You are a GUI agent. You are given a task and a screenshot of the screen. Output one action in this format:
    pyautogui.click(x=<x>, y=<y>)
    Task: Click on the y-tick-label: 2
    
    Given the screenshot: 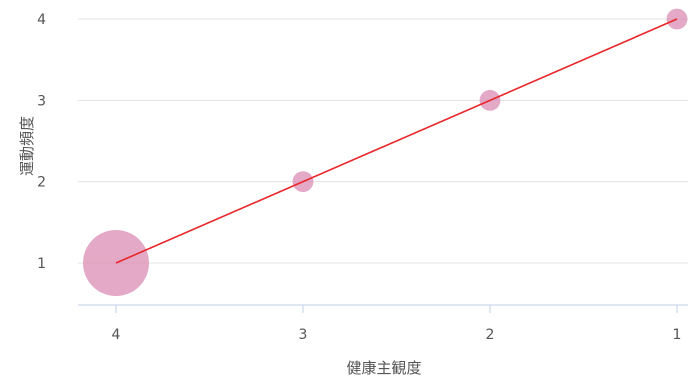 What is the action you would take?
    pyautogui.click(x=41, y=183)
    